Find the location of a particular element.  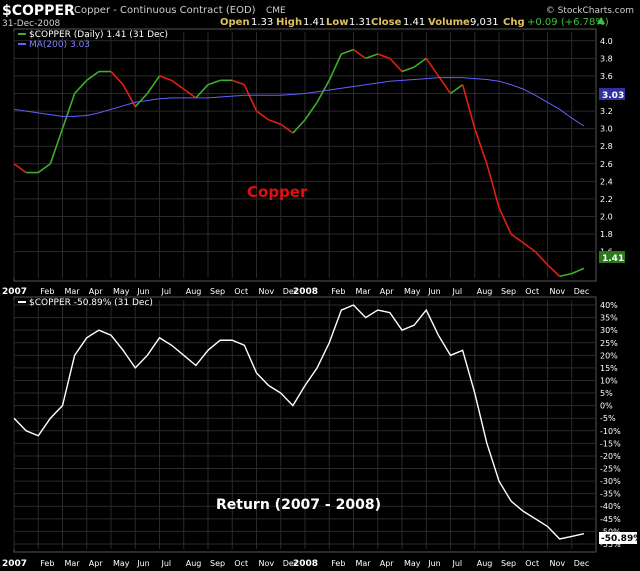

price-x-tick: Oct is located at coordinates (241, 291).